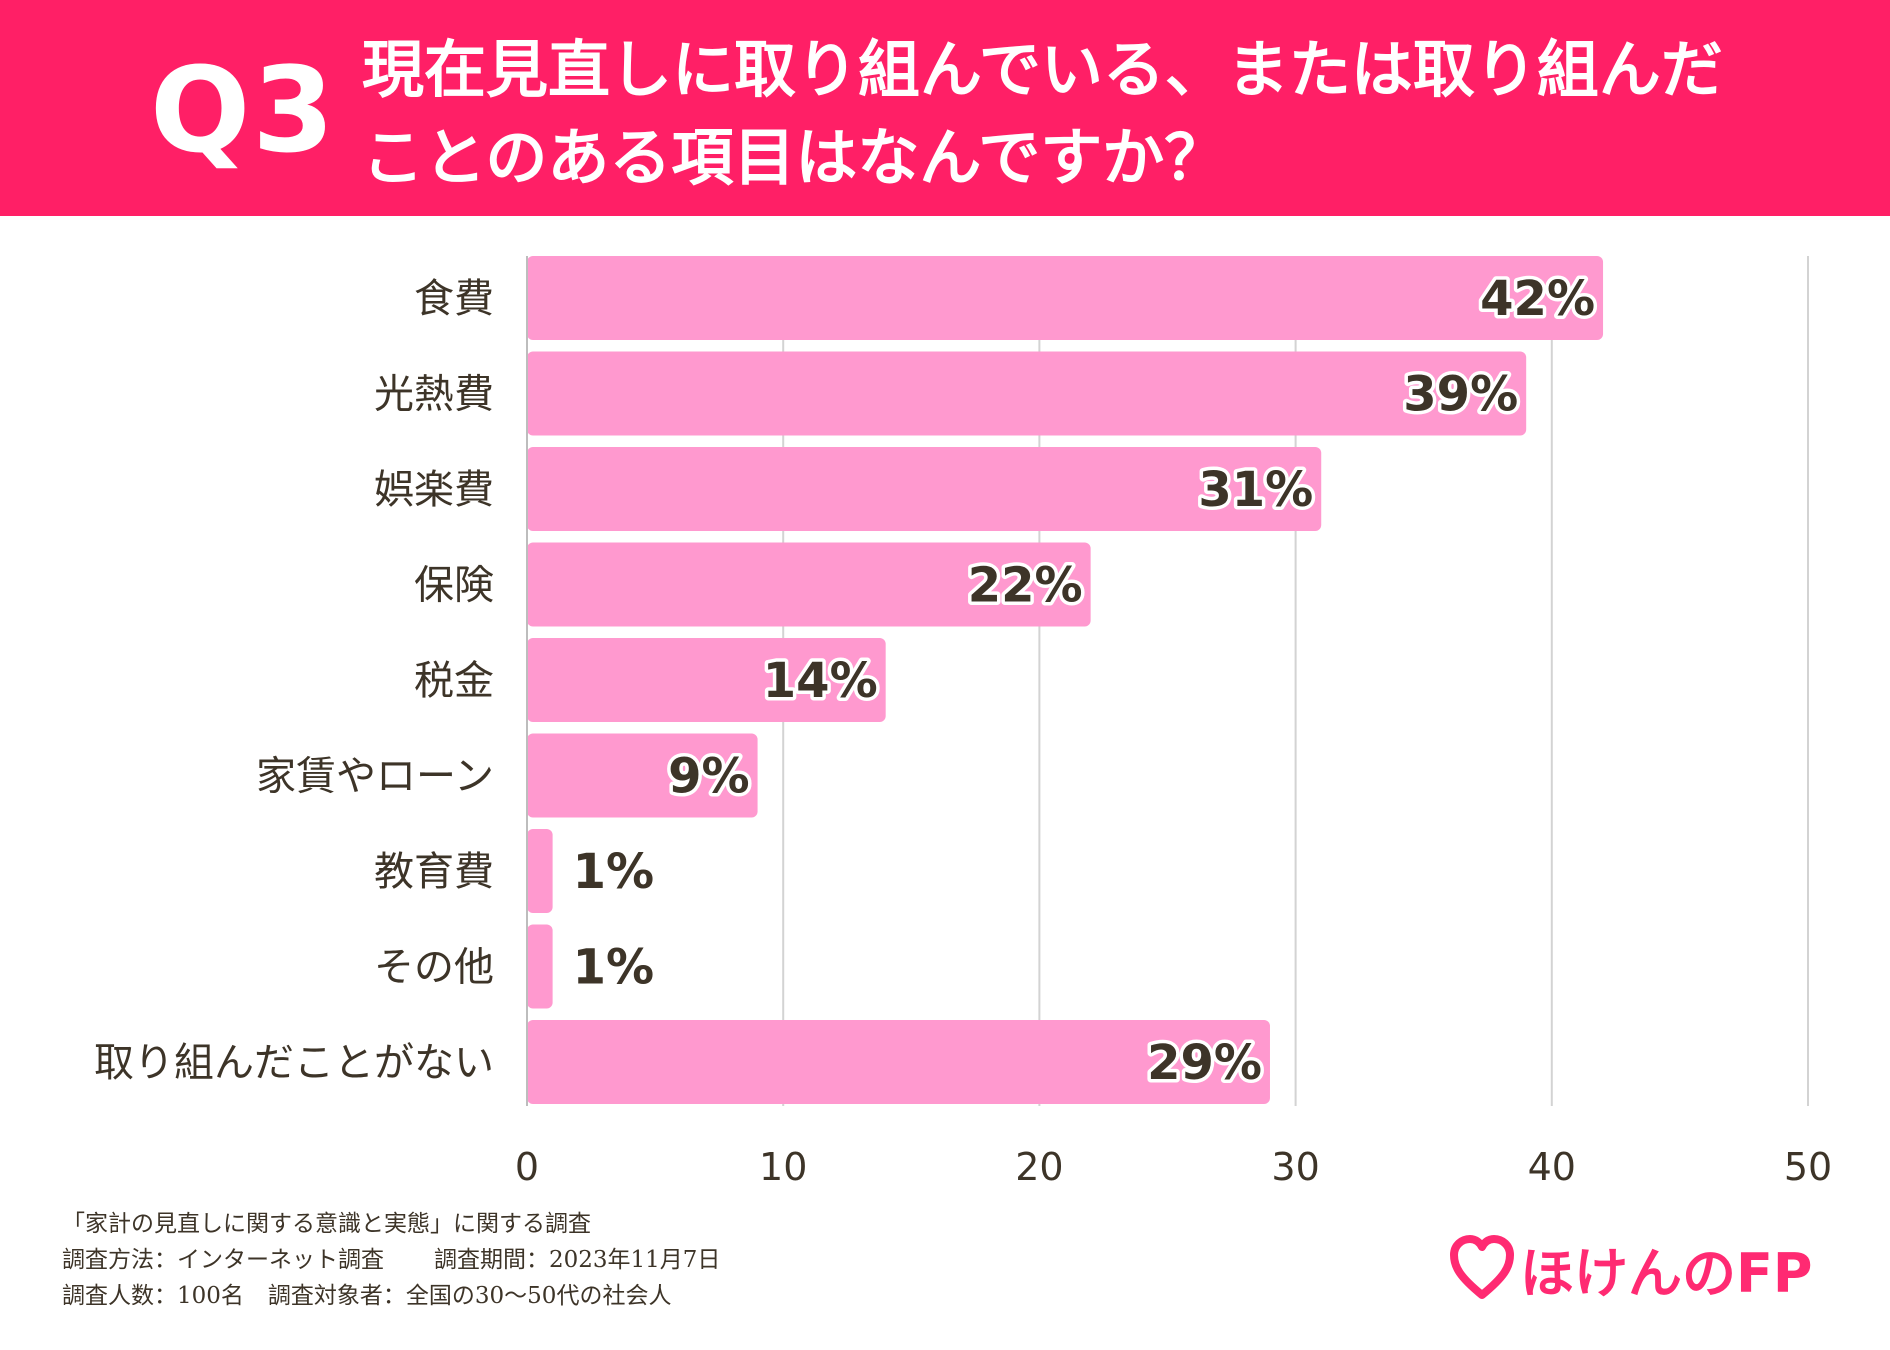 This screenshot has width=1890, height=1350. I want to click on value-label-4: 14%, so click(820, 681).